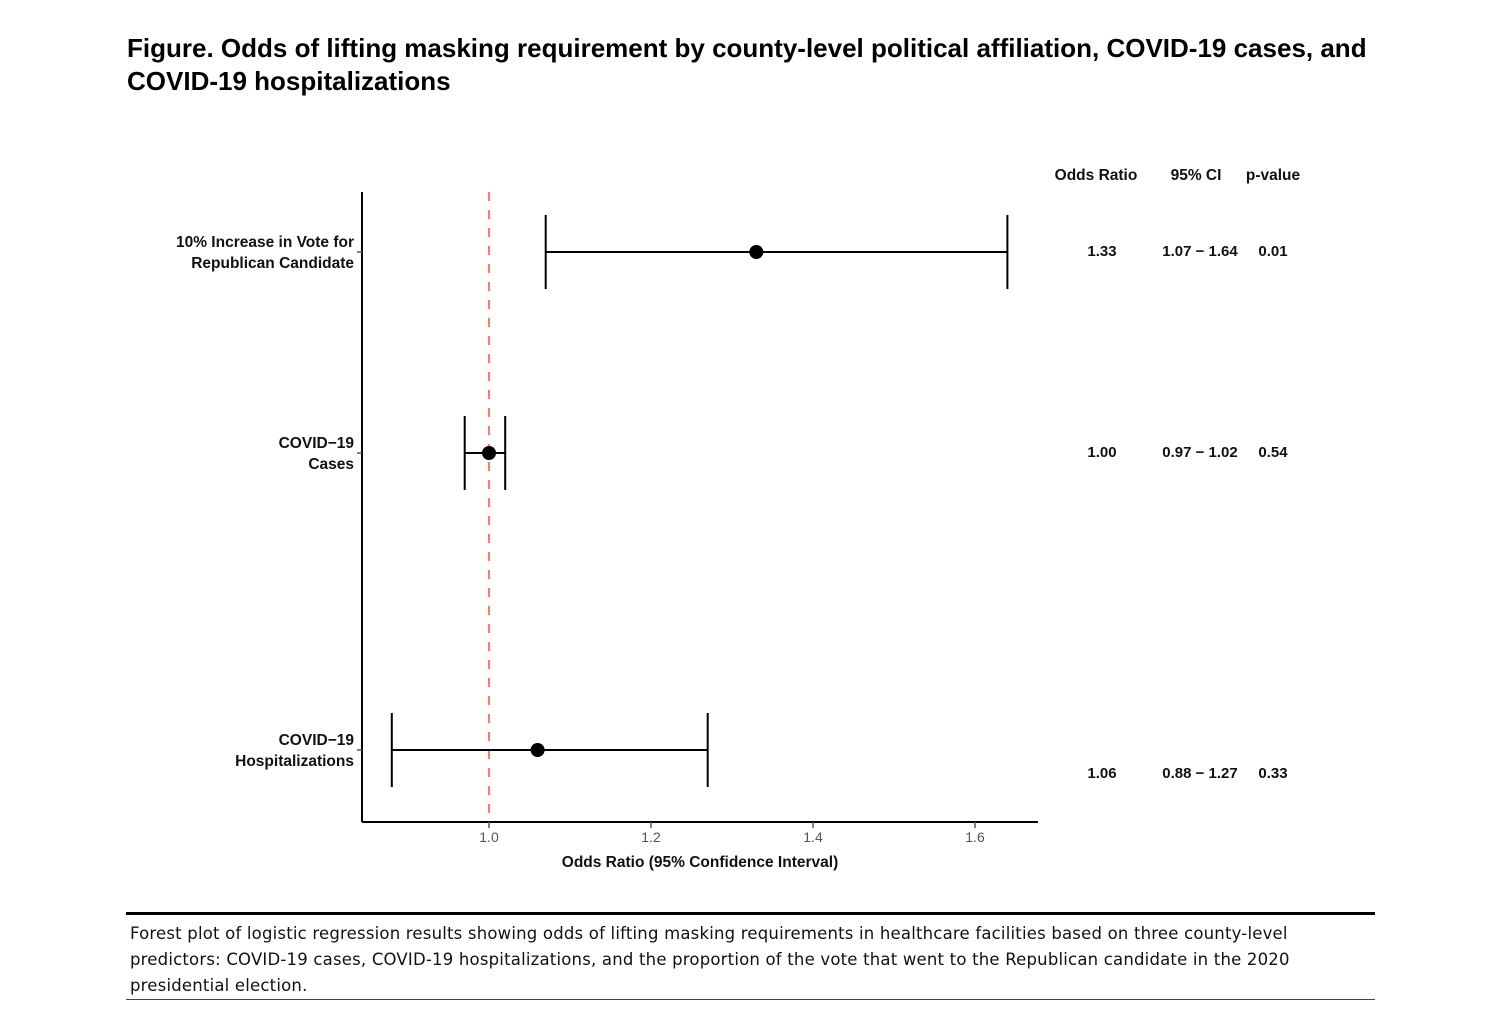 This screenshot has width=1504, height=1036. I want to click on row-label: COVID−19 Cases, so click(317, 454).